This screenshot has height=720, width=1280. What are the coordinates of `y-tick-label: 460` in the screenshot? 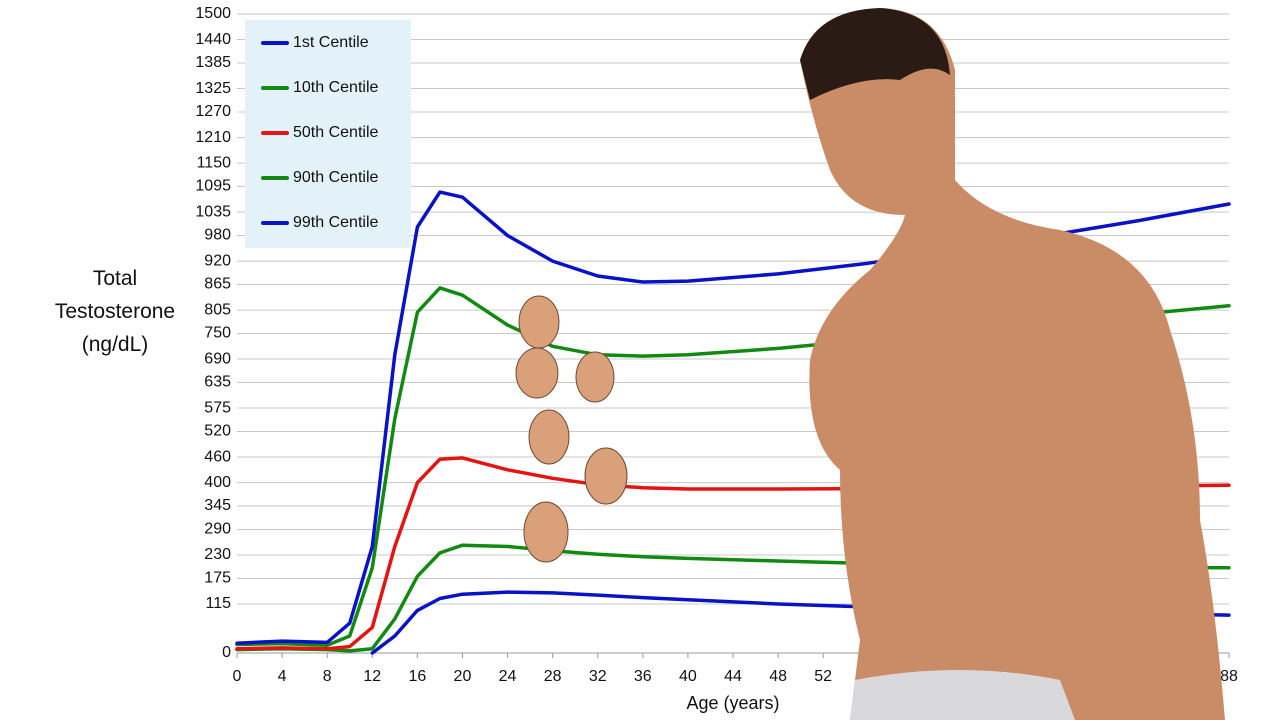 It's located at (217, 456).